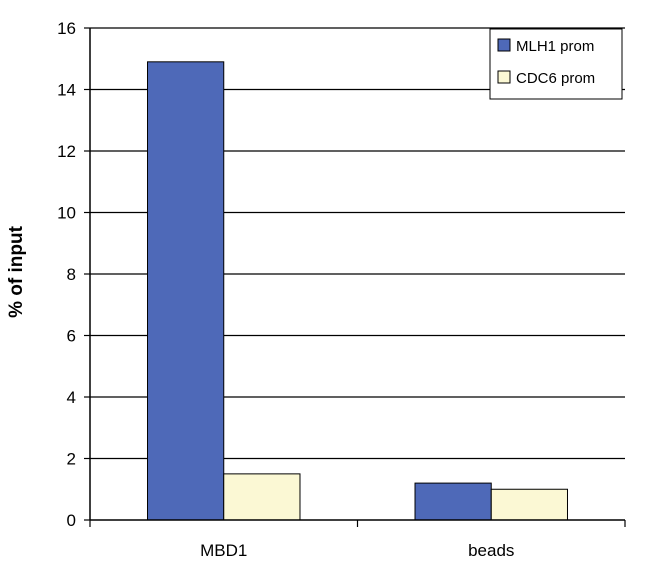  What do you see at coordinates (16, 271) in the screenshot?
I see `y-axis-label: % of input` at bounding box center [16, 271].